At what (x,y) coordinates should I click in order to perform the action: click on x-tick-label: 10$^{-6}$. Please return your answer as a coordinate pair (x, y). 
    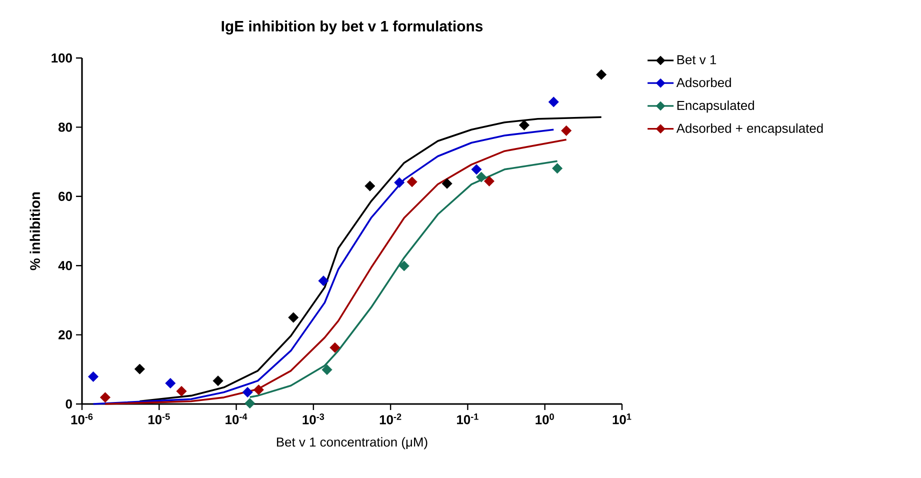
    Looking at the image, I should click on (82, 419).